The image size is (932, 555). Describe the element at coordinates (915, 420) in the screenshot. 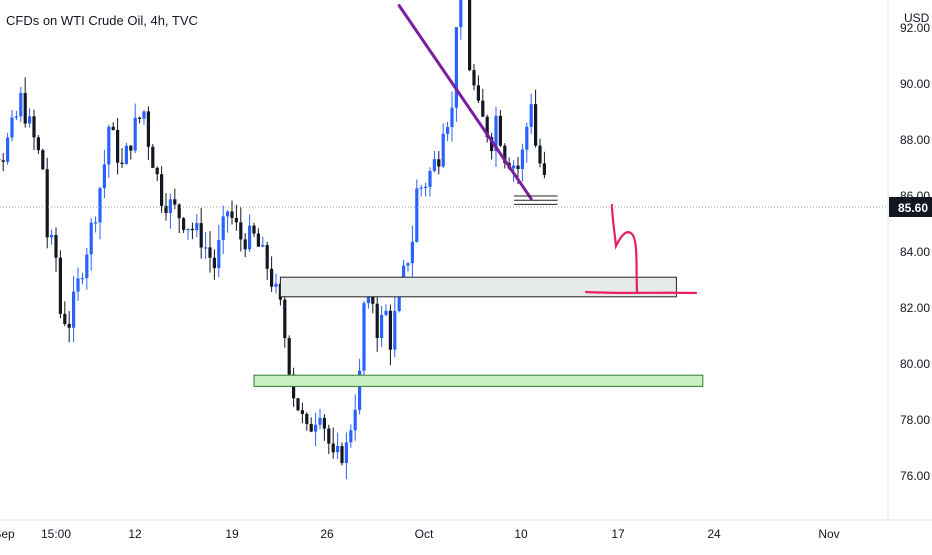

I see `y-tick-label: 78.00` at that location.